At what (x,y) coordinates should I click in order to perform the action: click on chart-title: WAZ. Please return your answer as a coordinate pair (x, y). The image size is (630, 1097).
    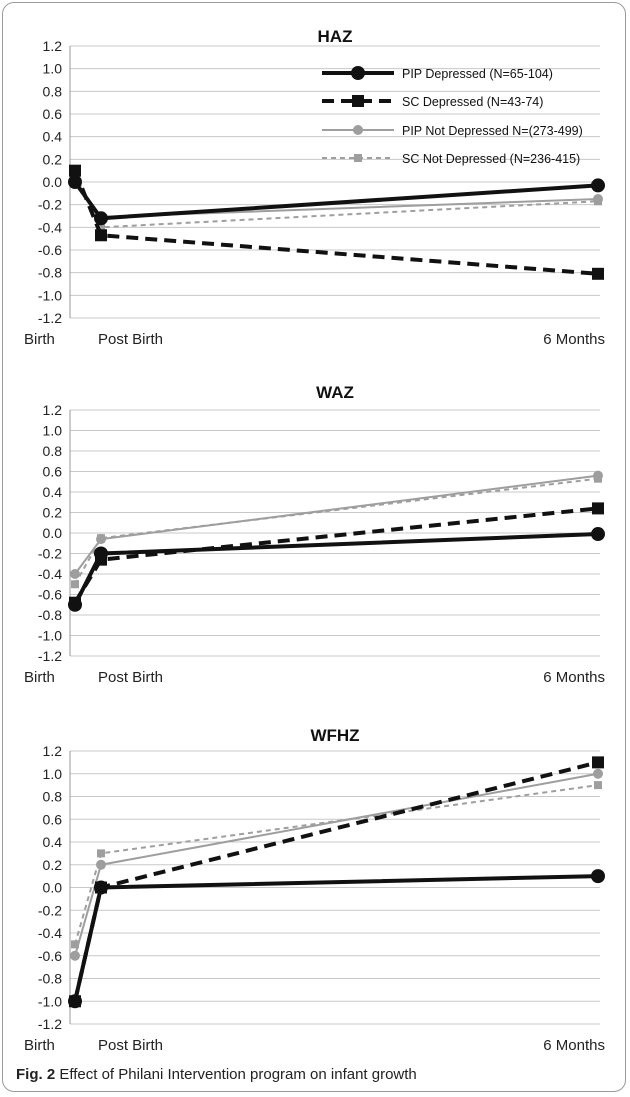
    Looking at the image, I should click on (335, 392).